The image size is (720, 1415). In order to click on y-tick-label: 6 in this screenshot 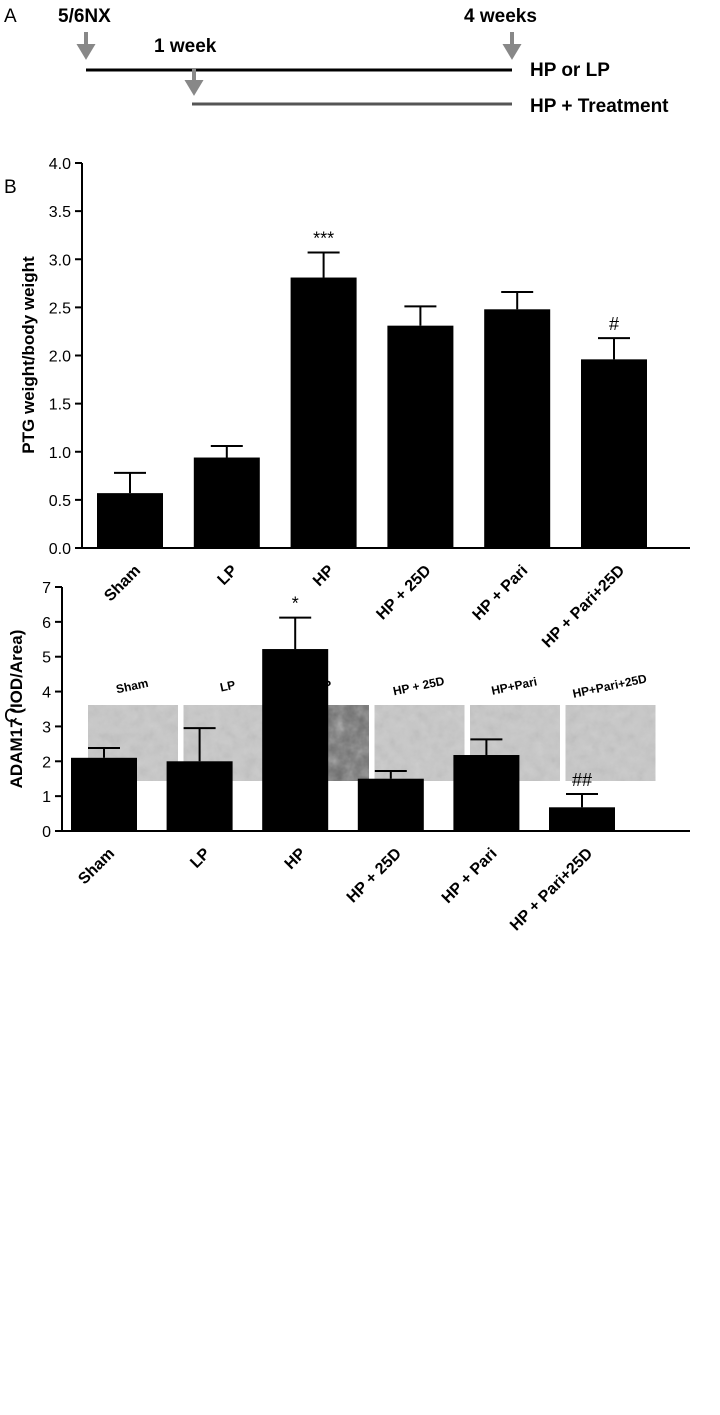, I will do `click(46, 623)`.